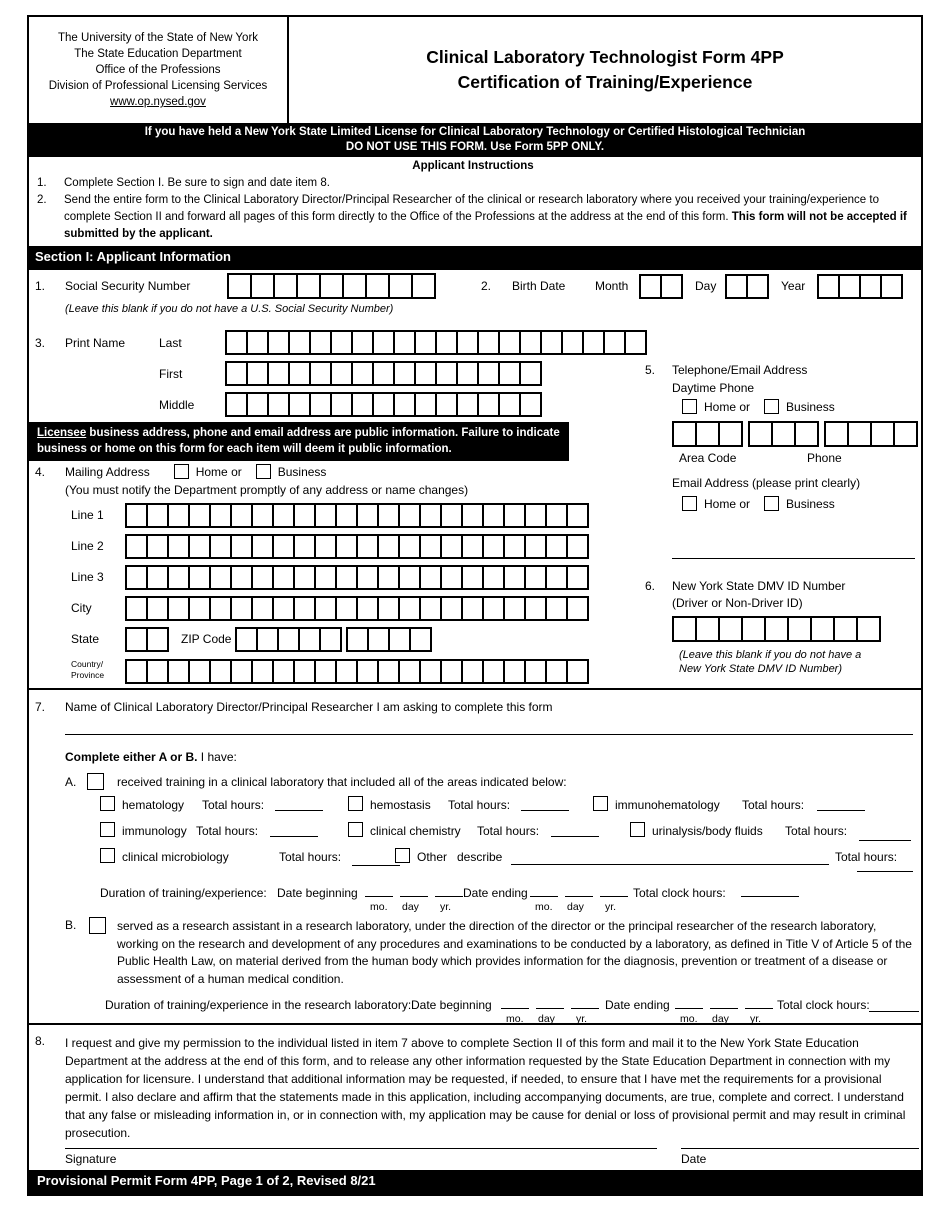 Image resolution: width=950 pixels, height=1230 pixels. Describe the element at coordinates (263, 471) in the screenshot. I see `mailing-business-checkbox` at that location.